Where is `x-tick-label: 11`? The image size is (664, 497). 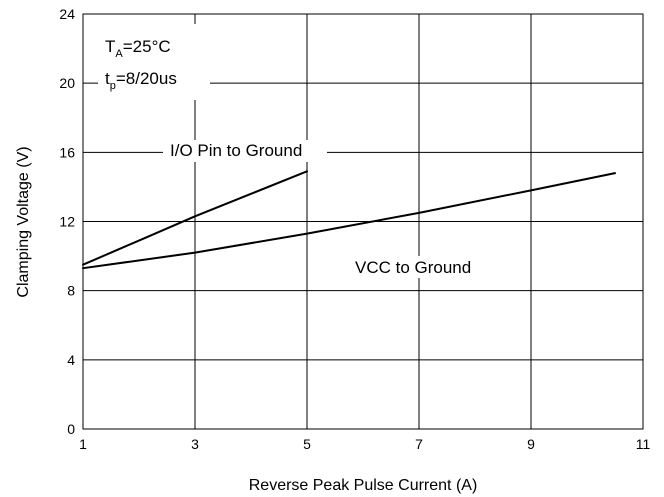 x-tick-label: 11 is located at coordinates (643, 444).